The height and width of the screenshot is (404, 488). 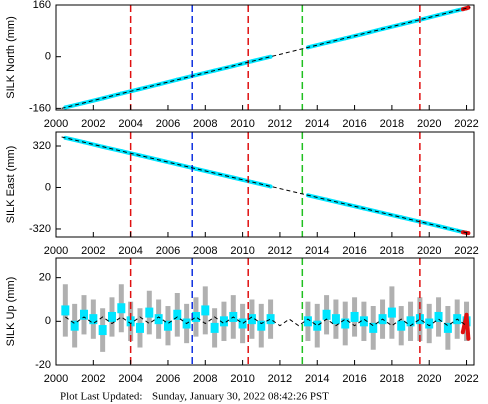 What do you see at coordinates (40, 229) in the screenshot?
I see `y-tick-label: -320` at bounding box center [40, 229].